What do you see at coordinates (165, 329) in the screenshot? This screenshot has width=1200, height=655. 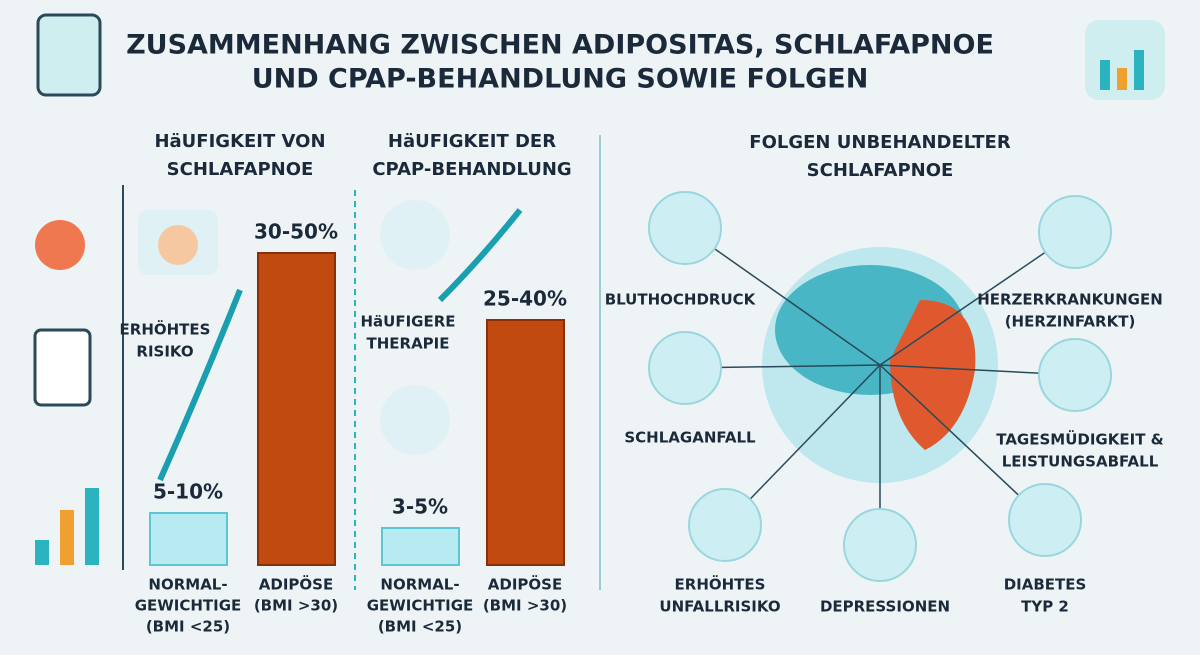 I see `note: ERHÖHTES` at bounding box center [165, 329].